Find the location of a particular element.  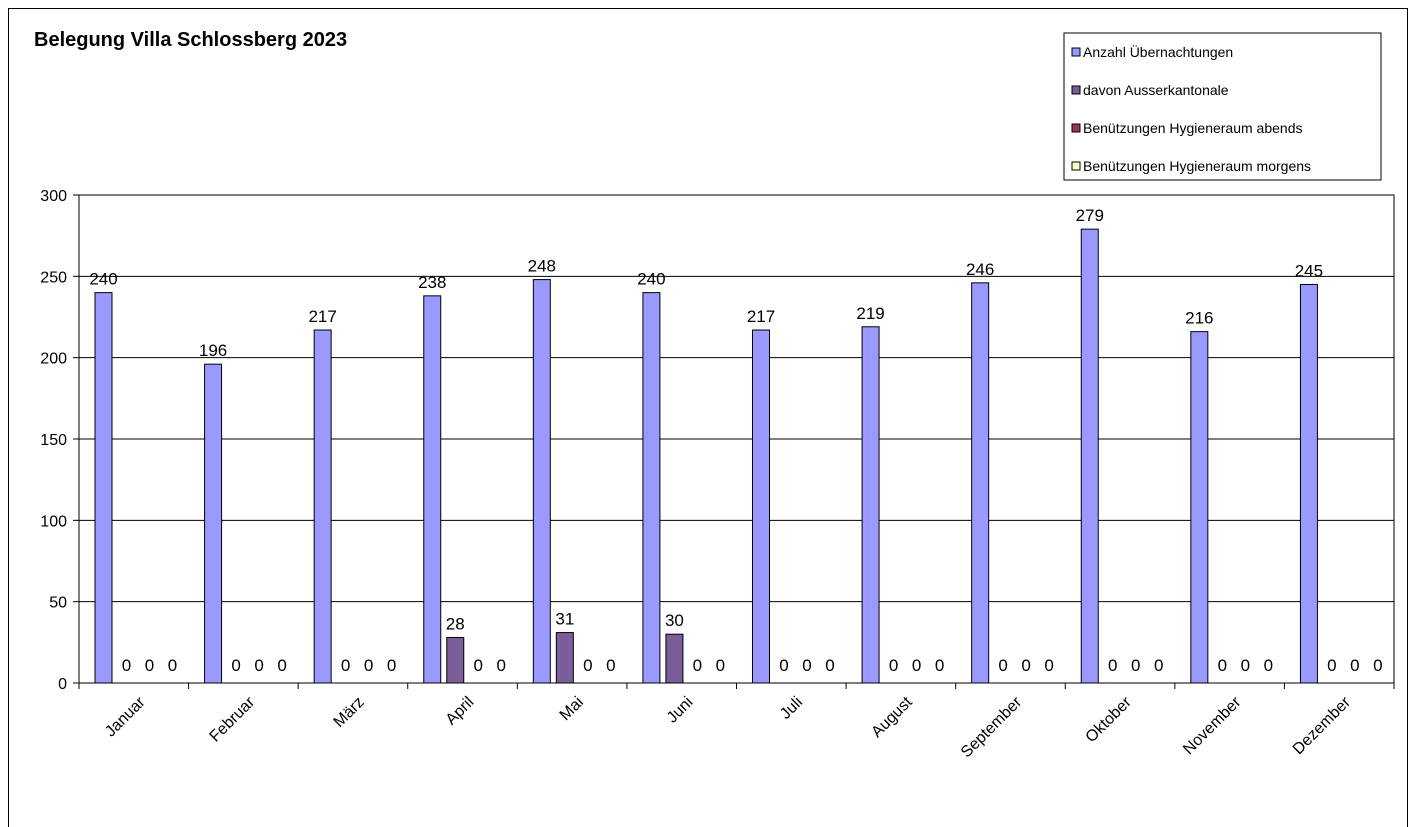

x-tick-label: Juli is located at coordinates (791, 708).